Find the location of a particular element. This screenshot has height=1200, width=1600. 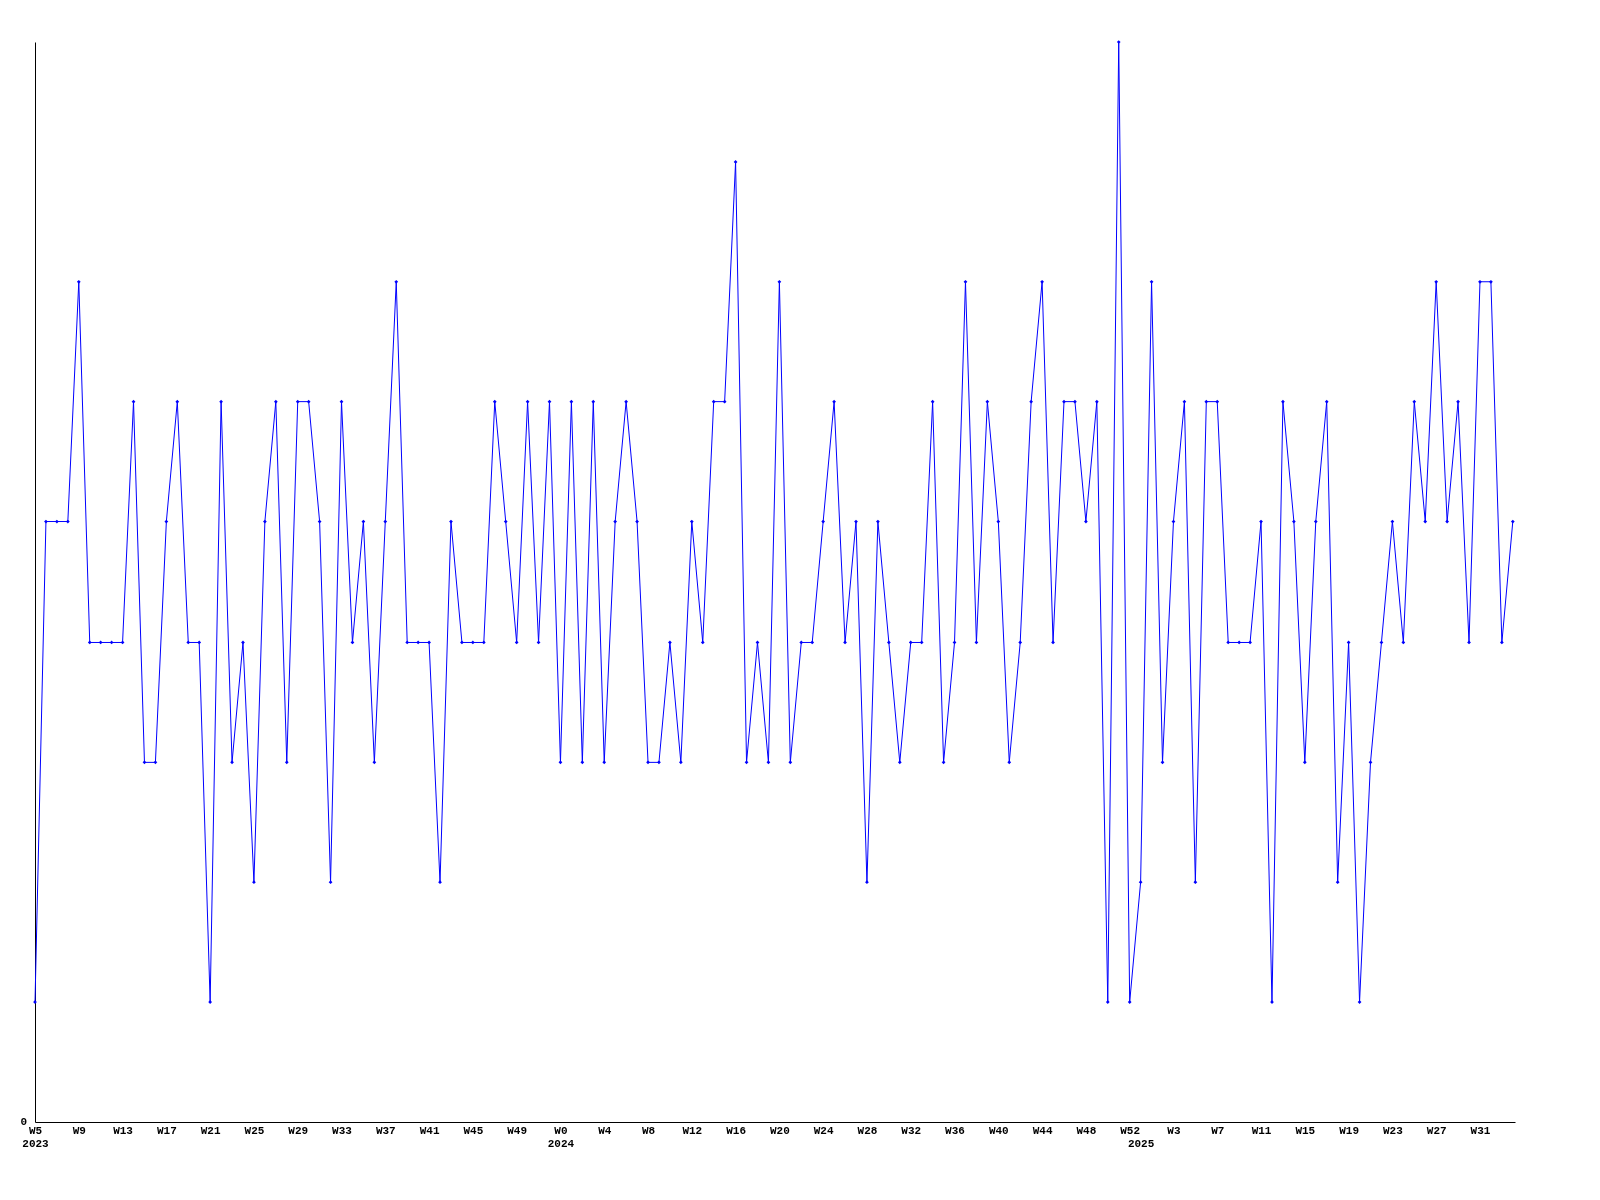

x-tick-label: W13 is located at coordinates (123, 1130).